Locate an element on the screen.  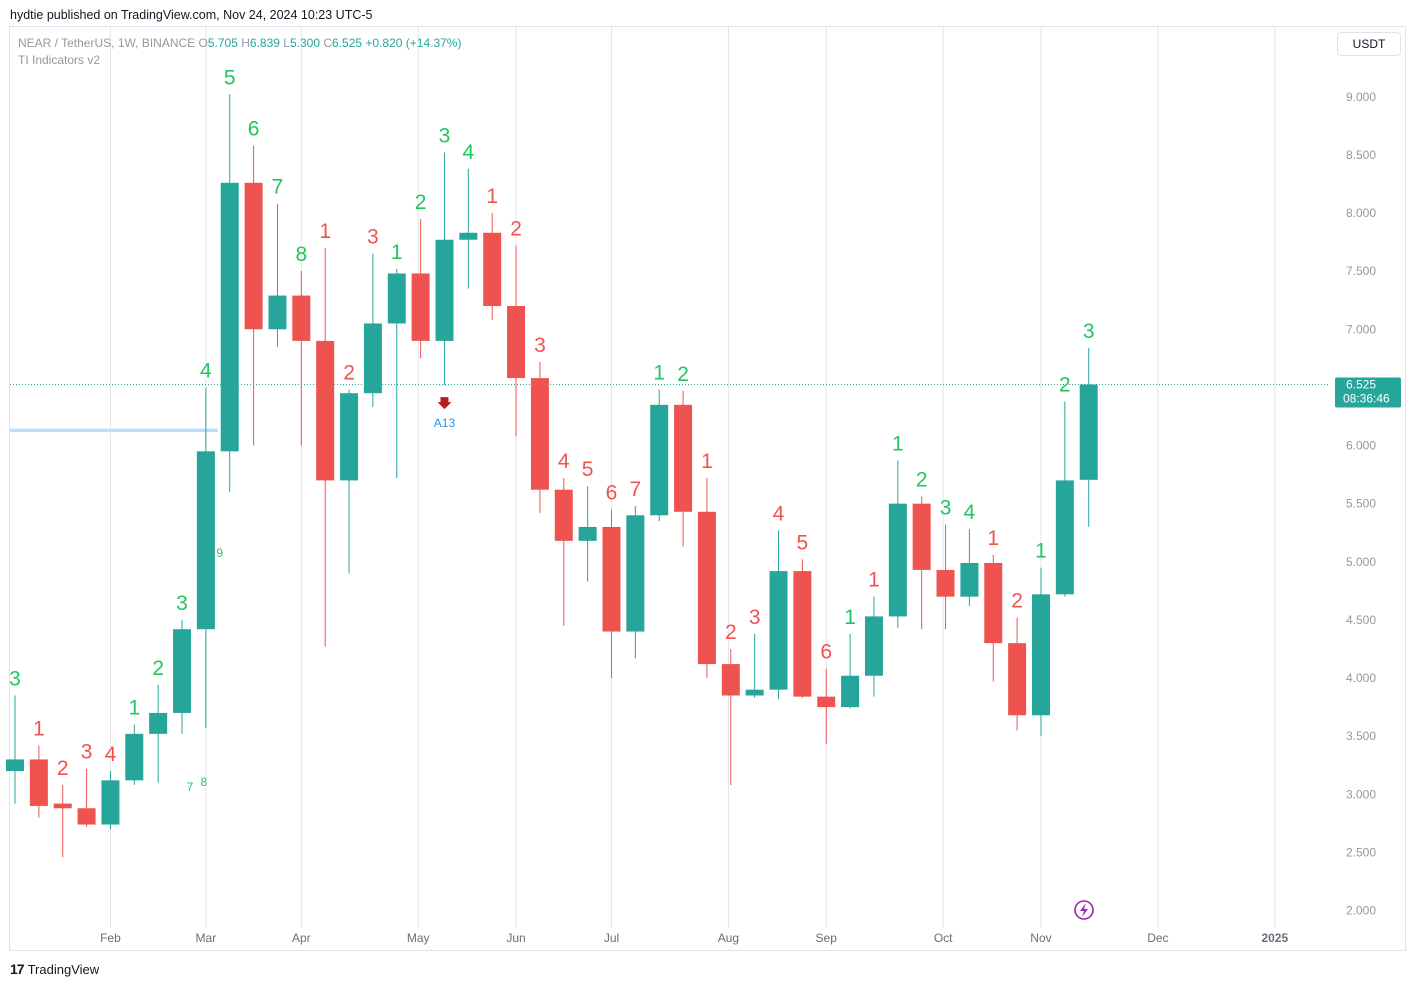
tradingview-logo-icon: 17 is located at coordinates (17, 969).